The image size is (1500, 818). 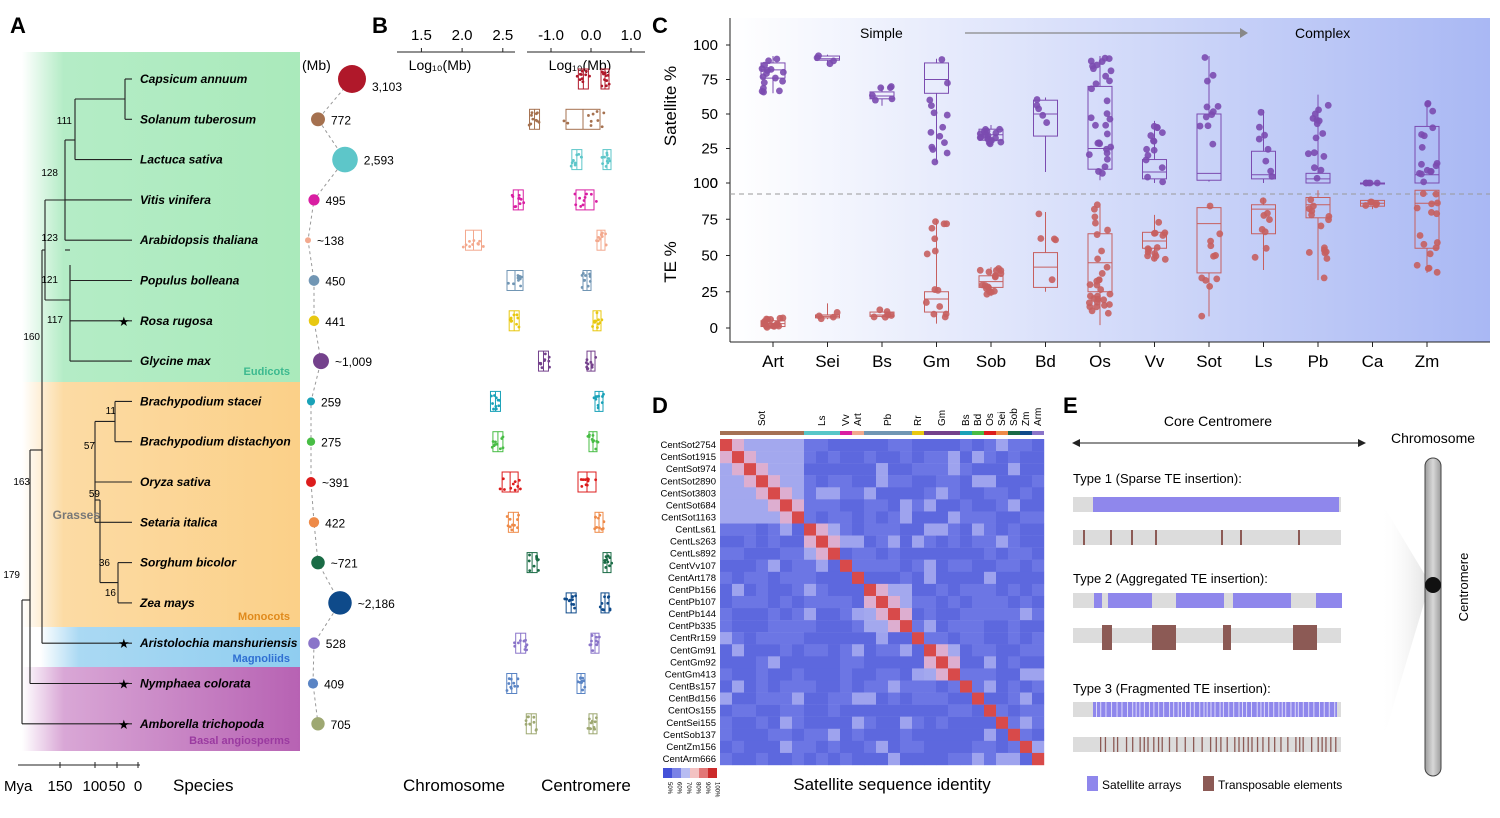 I want to click on category-label: Zm, so click(x=1427, y=361).